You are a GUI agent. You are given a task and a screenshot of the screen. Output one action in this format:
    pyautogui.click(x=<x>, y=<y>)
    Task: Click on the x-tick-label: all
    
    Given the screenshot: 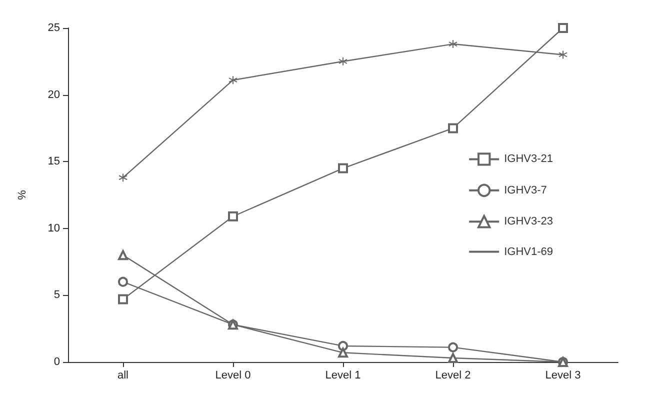 What is the action you would take?
    pyautogui.click(x=123, y=376)
    